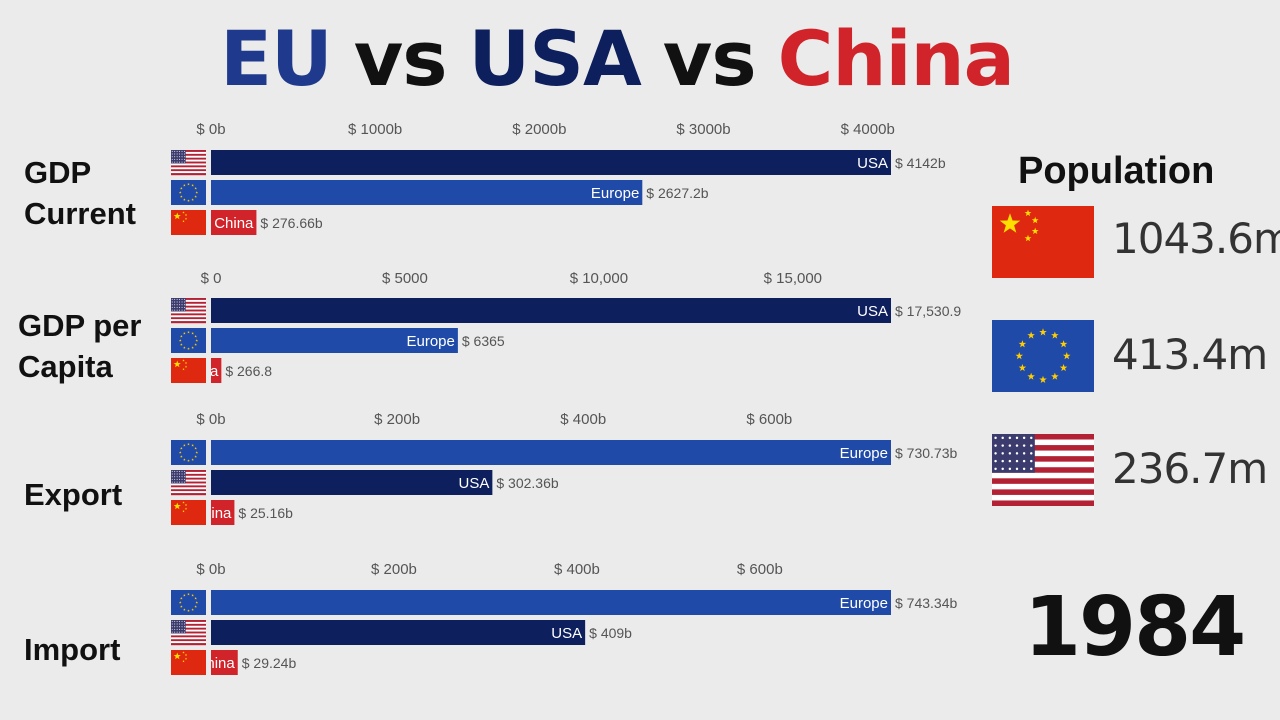  What do you see at coordinates (539, 129) in the screenshot?
I see `tick-label: $ 2000b` at bounding box center [539, 129].